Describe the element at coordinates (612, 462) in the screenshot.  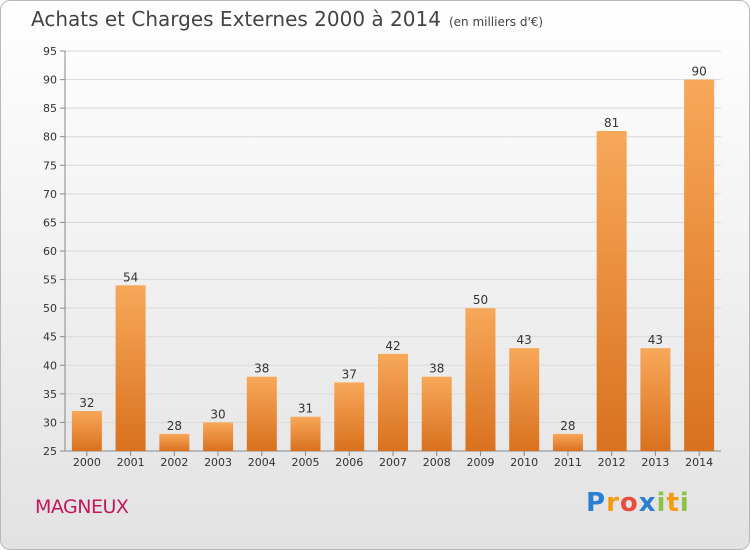
I see `x-tick-label: 2012` at that location.